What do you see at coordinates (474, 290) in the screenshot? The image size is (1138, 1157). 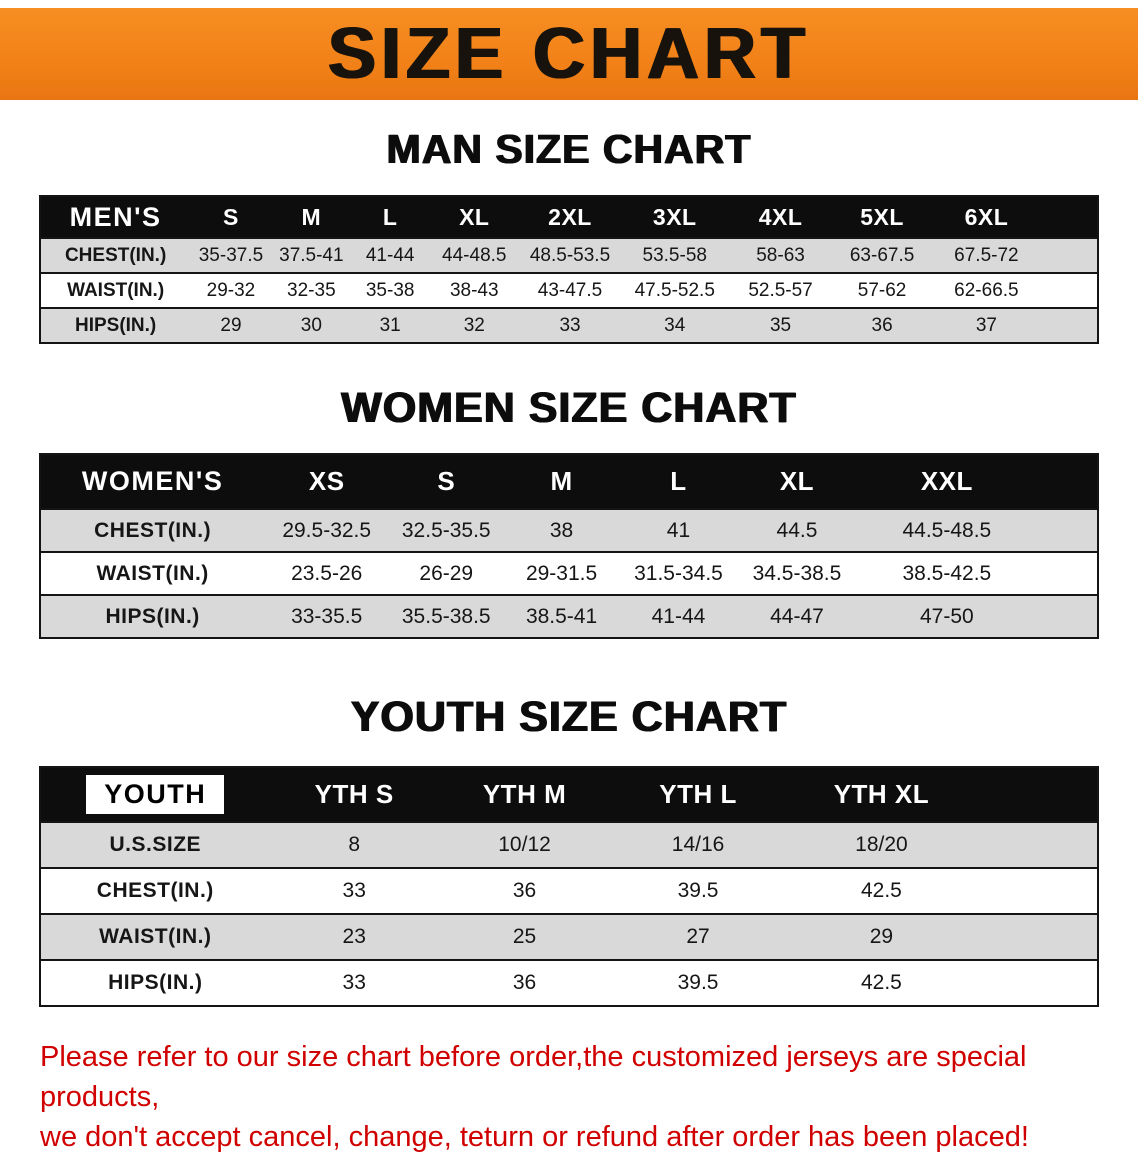 I see `table-cell: 38-43` at bounding box center [474, 290].